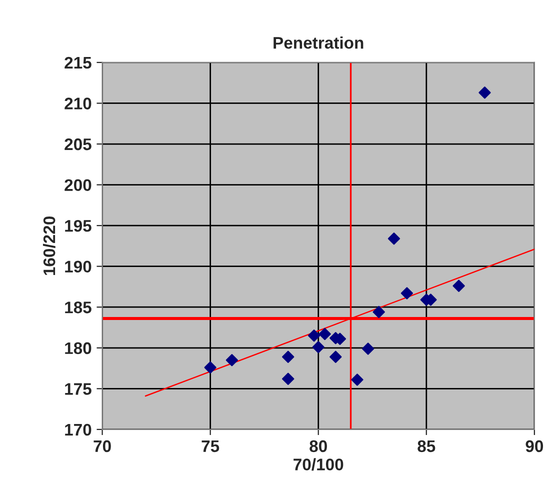 This screenshot has height=488, width=547. What do you see at coordinates (319, 42) in the screenshot?
I see `chart-title: Penetration` at bounding box center [319, 42].